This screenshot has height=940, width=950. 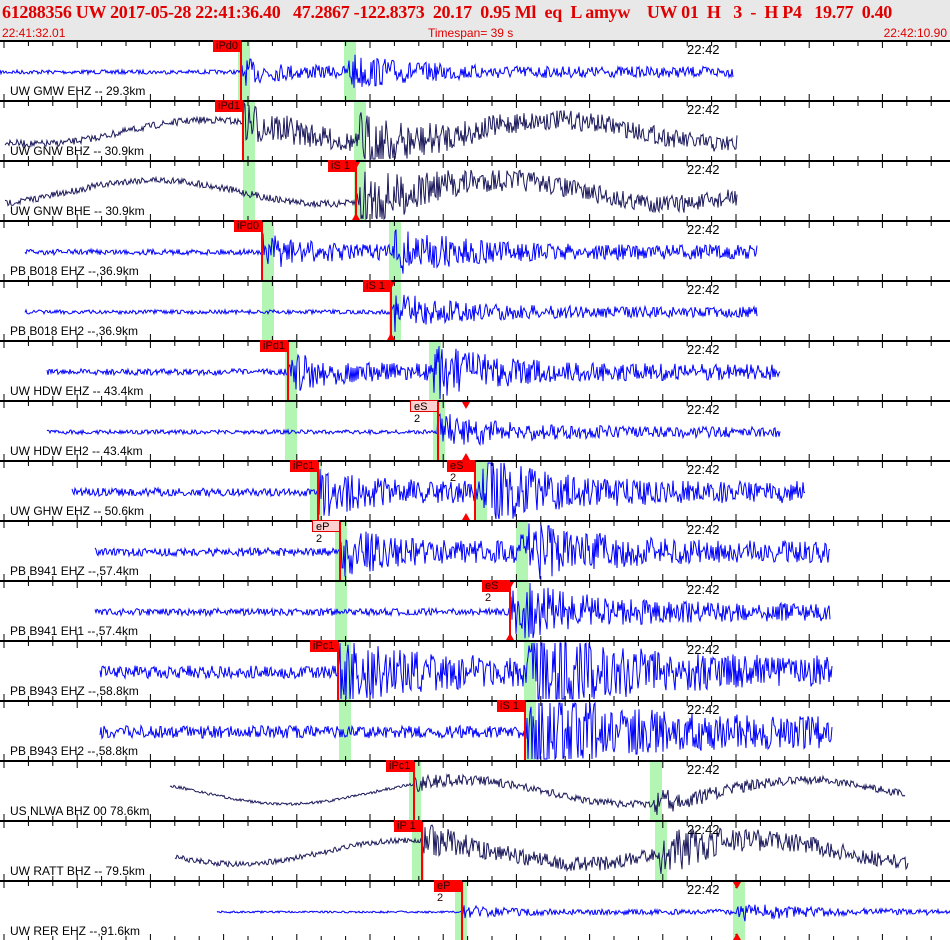 I want to click on channel-row: iS 1 22:42 PB B018 EH2 --,36.9km, so click(x=475, y=310).